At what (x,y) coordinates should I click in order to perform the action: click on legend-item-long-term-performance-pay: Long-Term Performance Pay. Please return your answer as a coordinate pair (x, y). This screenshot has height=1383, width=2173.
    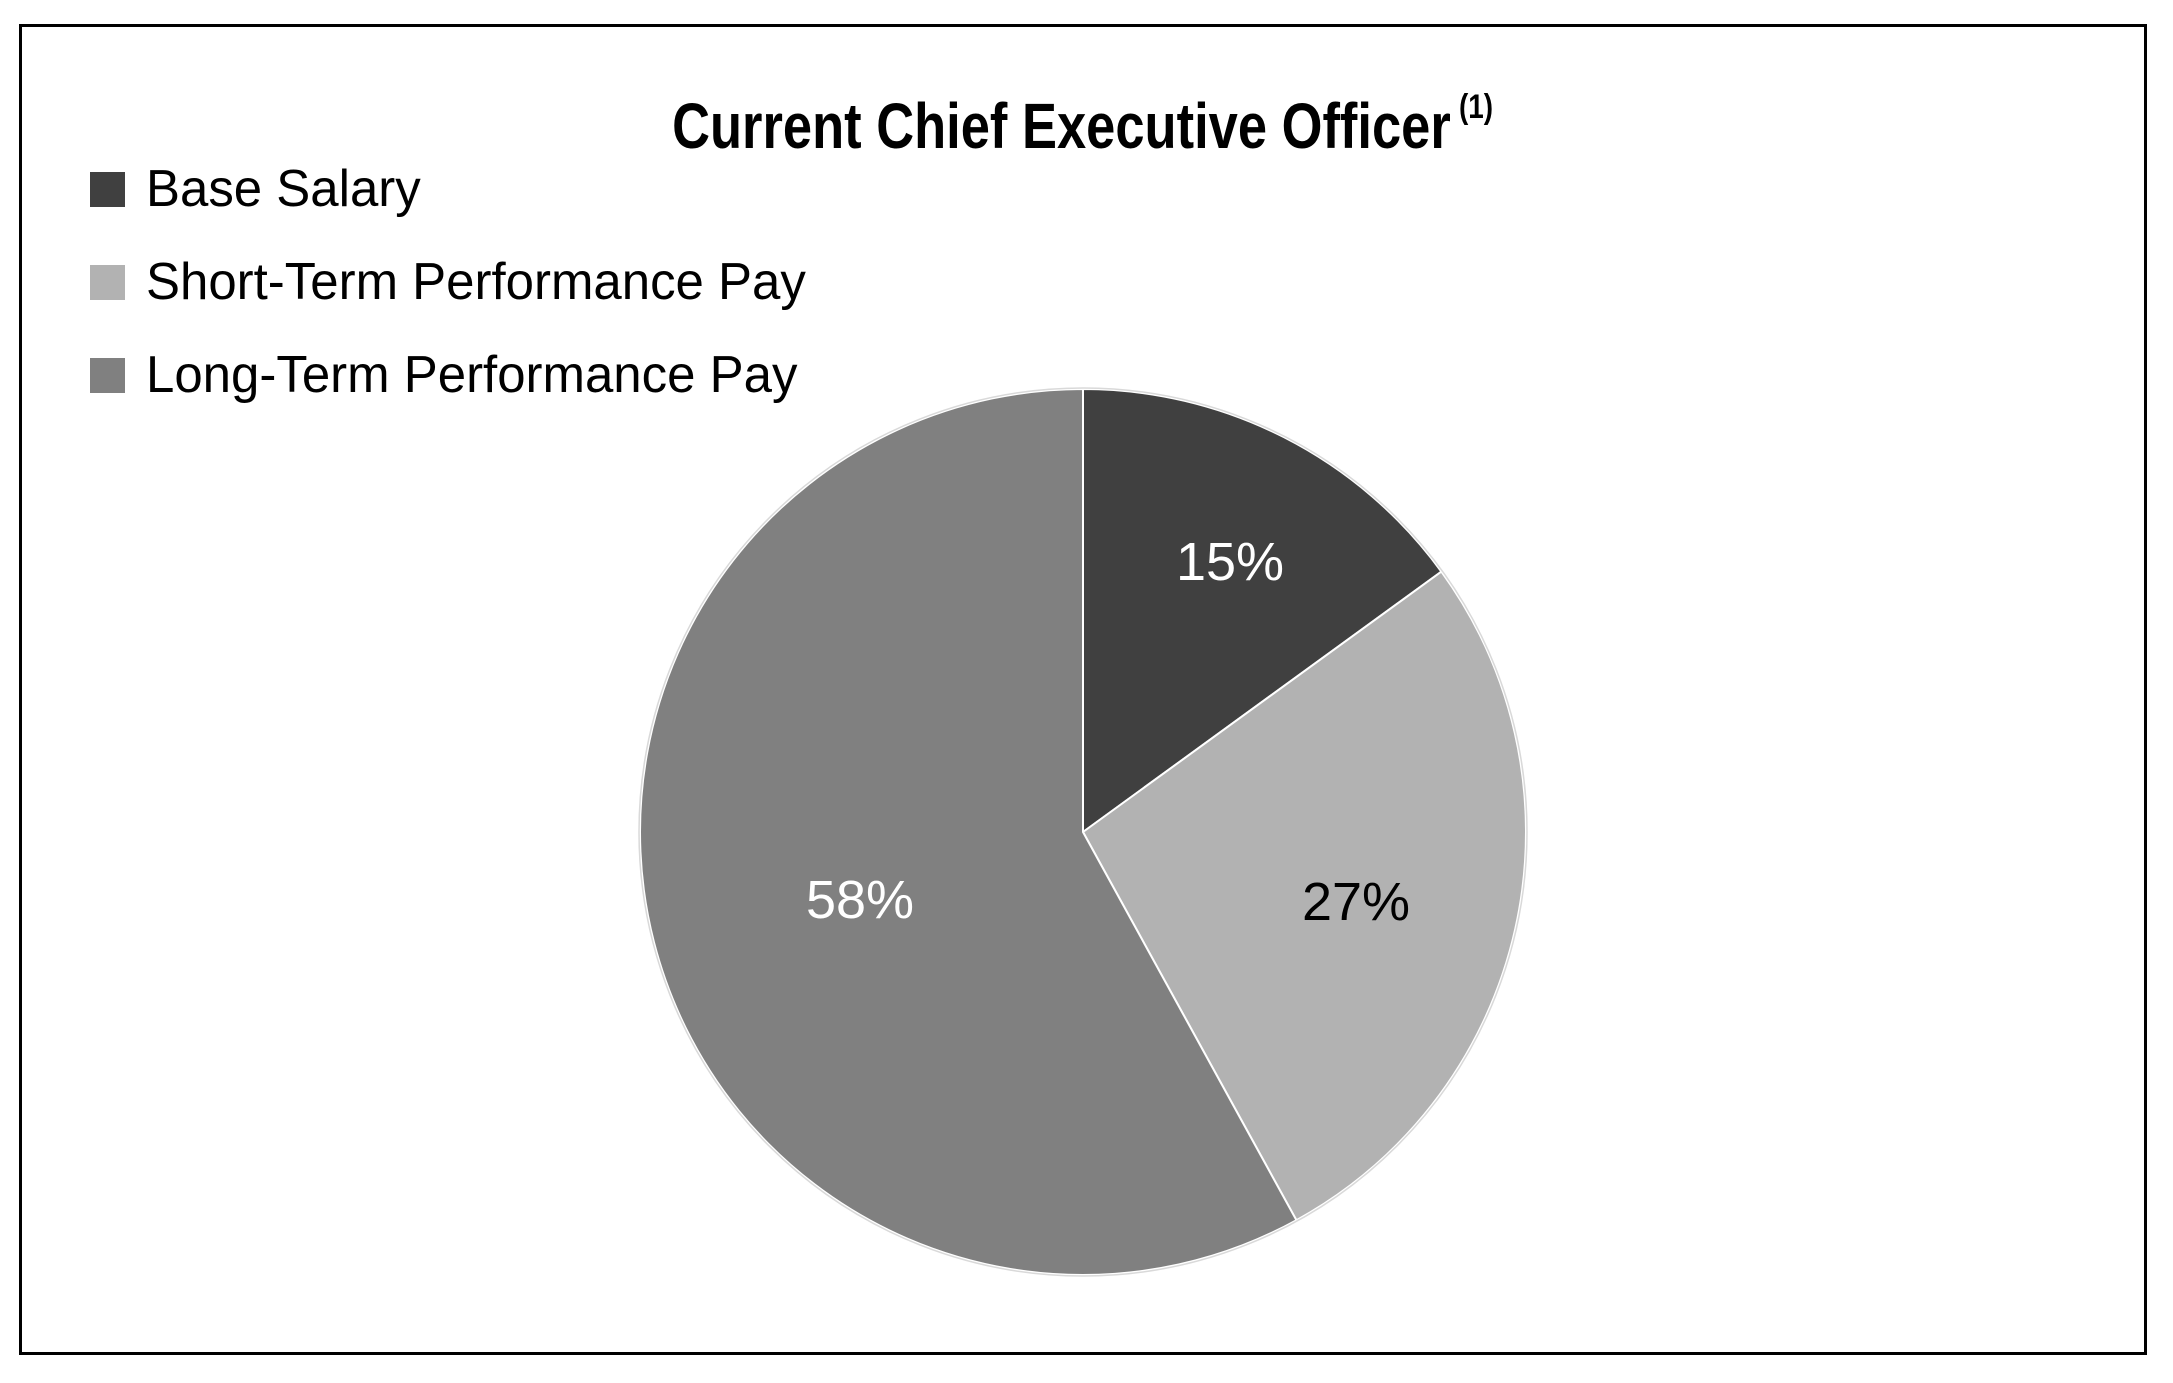
    Looking at the image, I should click on (450, 375).